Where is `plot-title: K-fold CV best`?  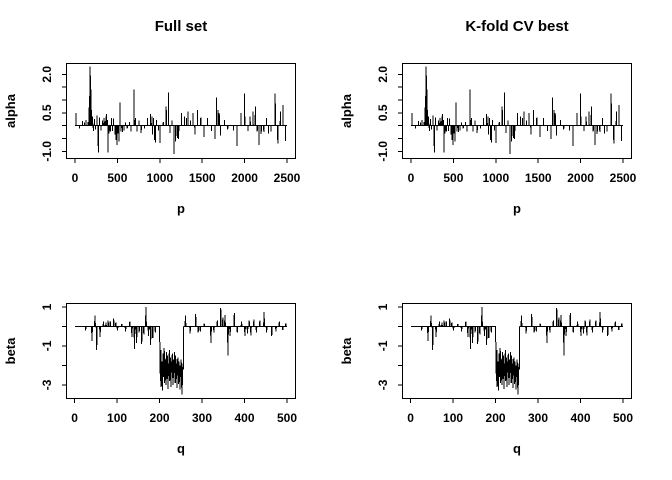
plot-title: K-fold CV best is located at coordinates (516, 26).